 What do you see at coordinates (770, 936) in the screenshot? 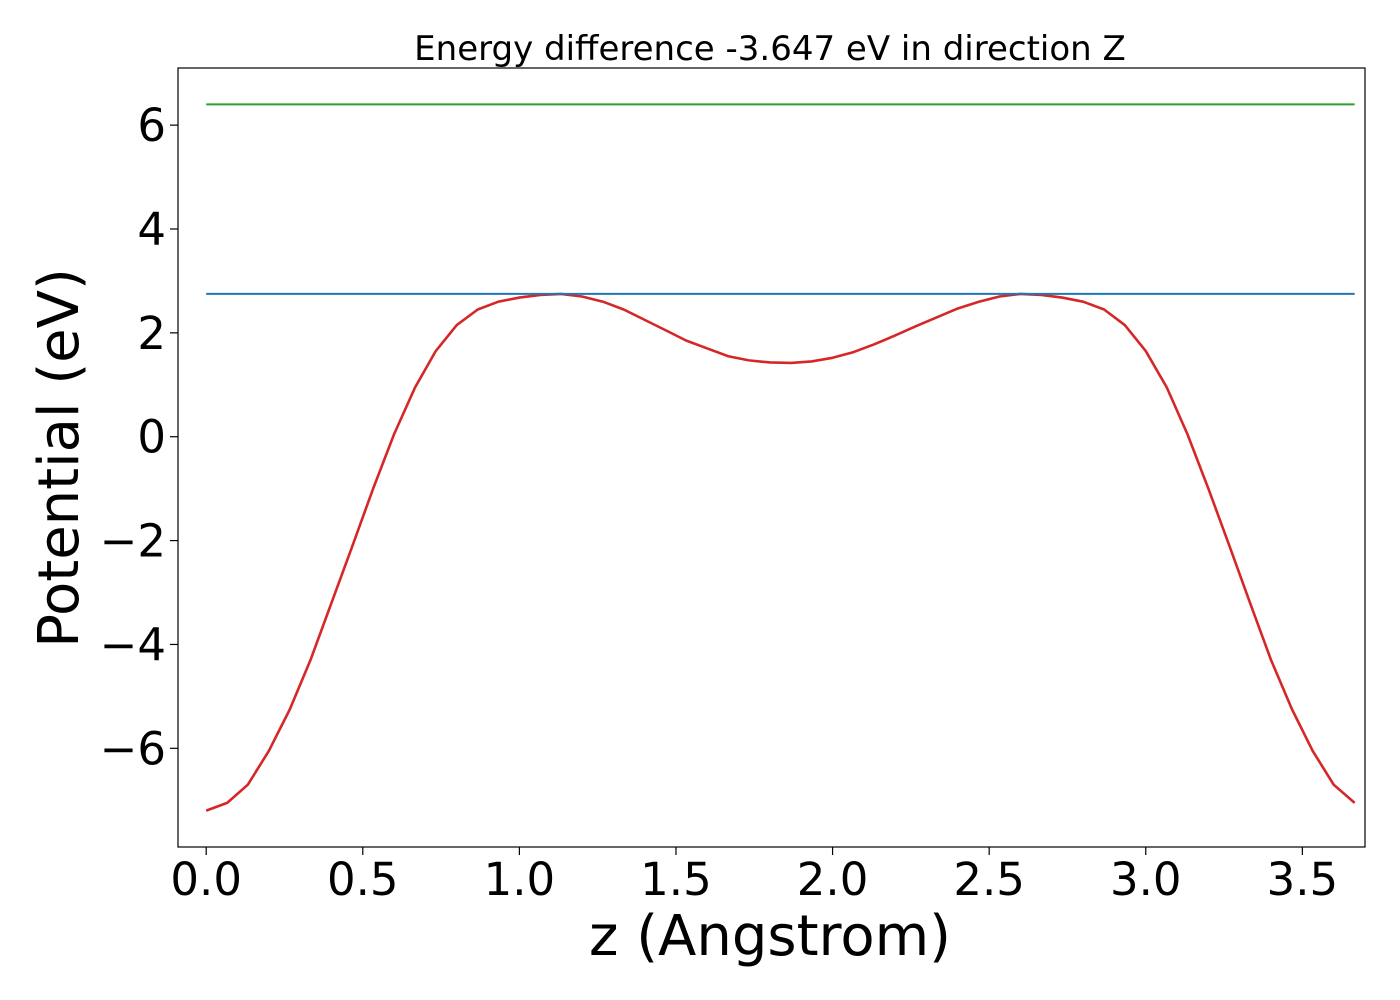
I see `x-axis-label: z (Angstrom)` at bounding box center [770, 936].